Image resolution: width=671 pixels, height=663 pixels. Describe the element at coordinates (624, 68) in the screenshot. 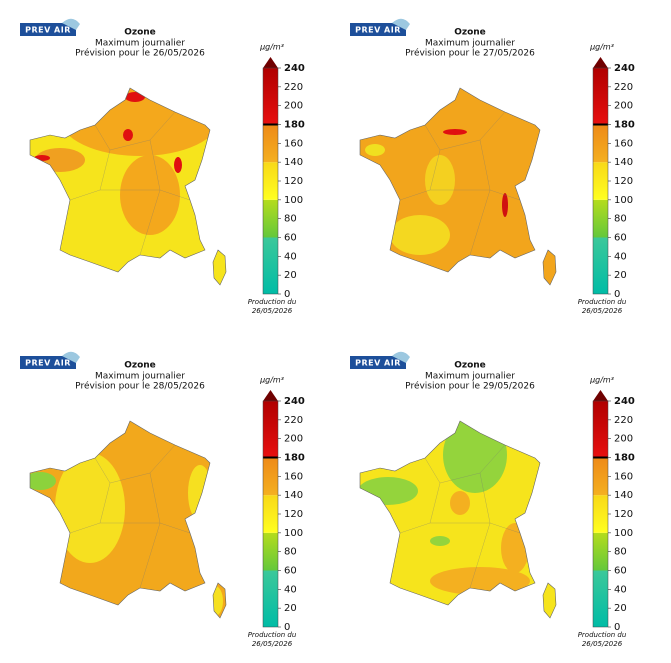

I see `colorbar-tick-label: 240` at that location.